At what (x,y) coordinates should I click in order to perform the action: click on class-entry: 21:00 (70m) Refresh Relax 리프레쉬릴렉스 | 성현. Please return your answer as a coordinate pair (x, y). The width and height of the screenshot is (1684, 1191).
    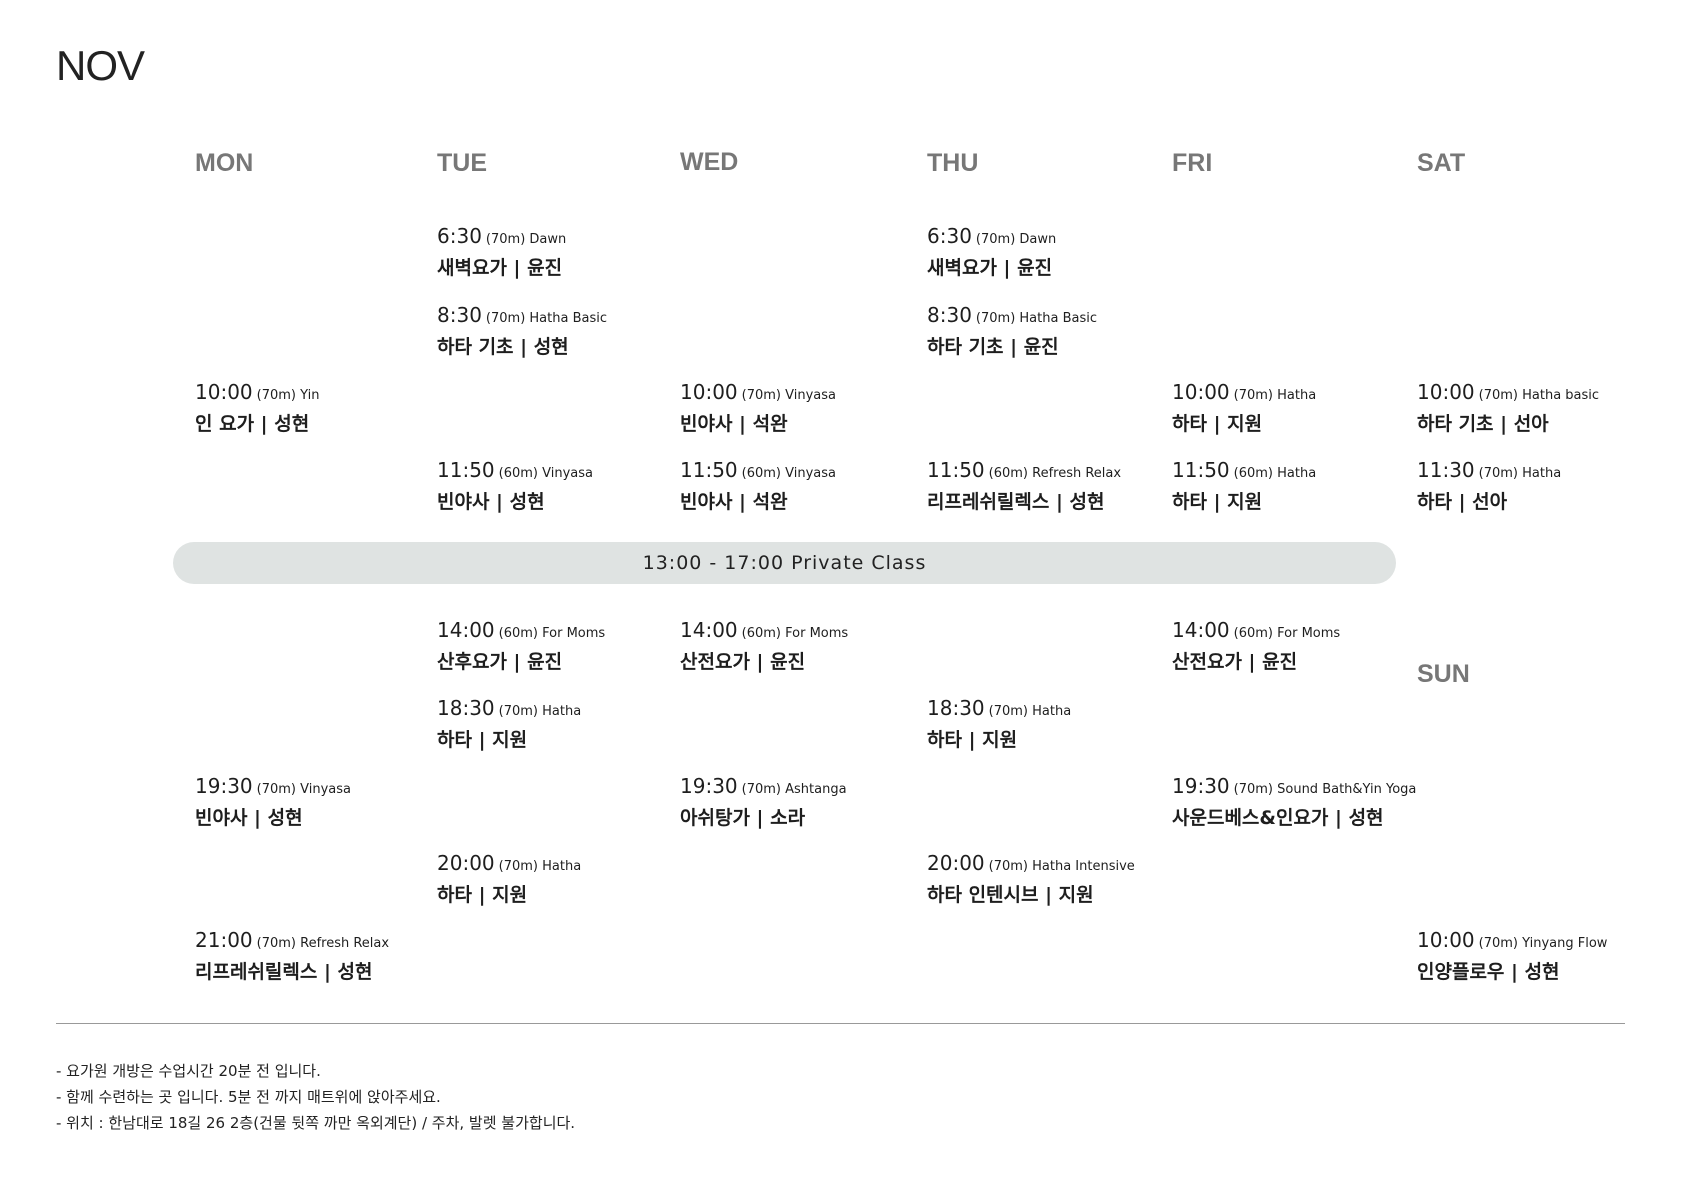
    Looking at the image, I should click on (292, 957).